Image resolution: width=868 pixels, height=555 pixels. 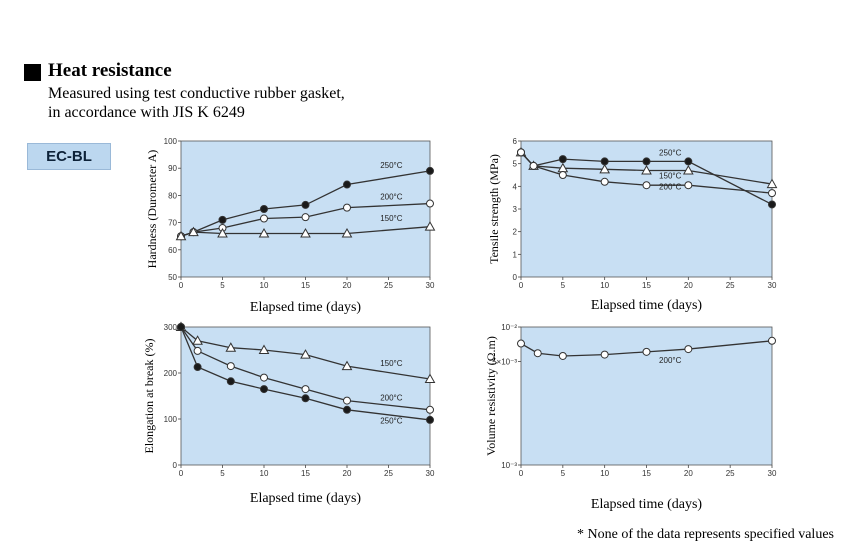 What do you see at coordinates (149, 396) in the screenshot?
I see `y-axis-label: Elongation at break (%)` at bounding box center [149, 396].